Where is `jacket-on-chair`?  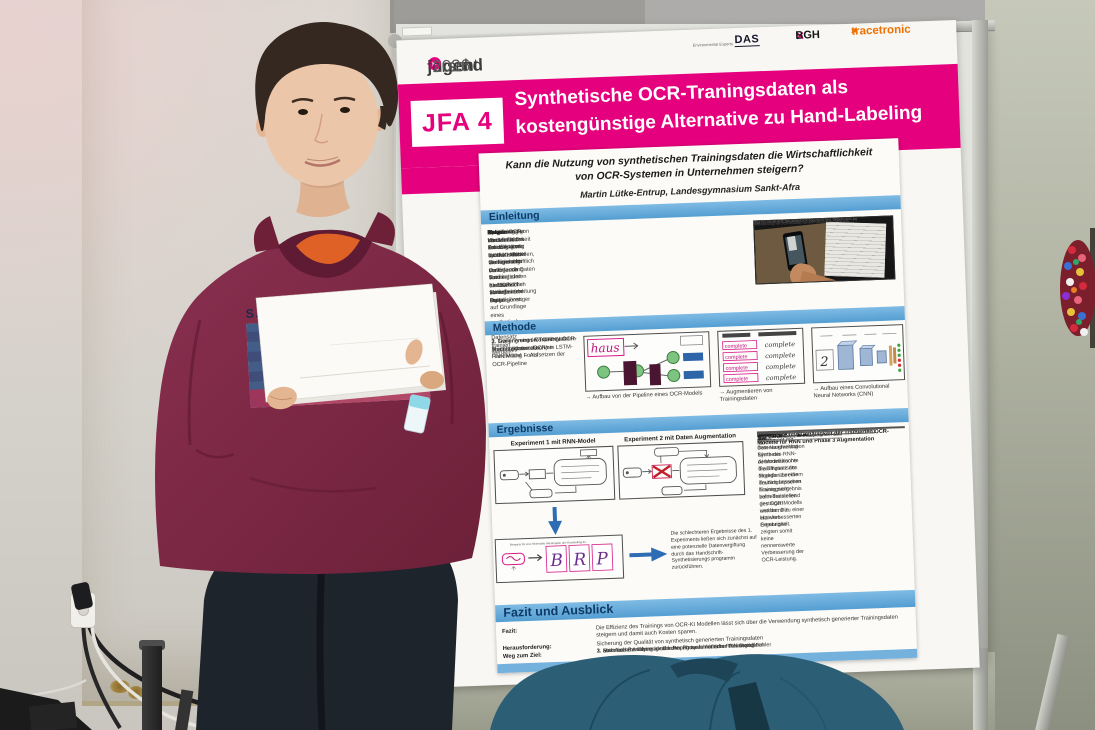
jacket-on-chair is located at coordinates (697, 692).